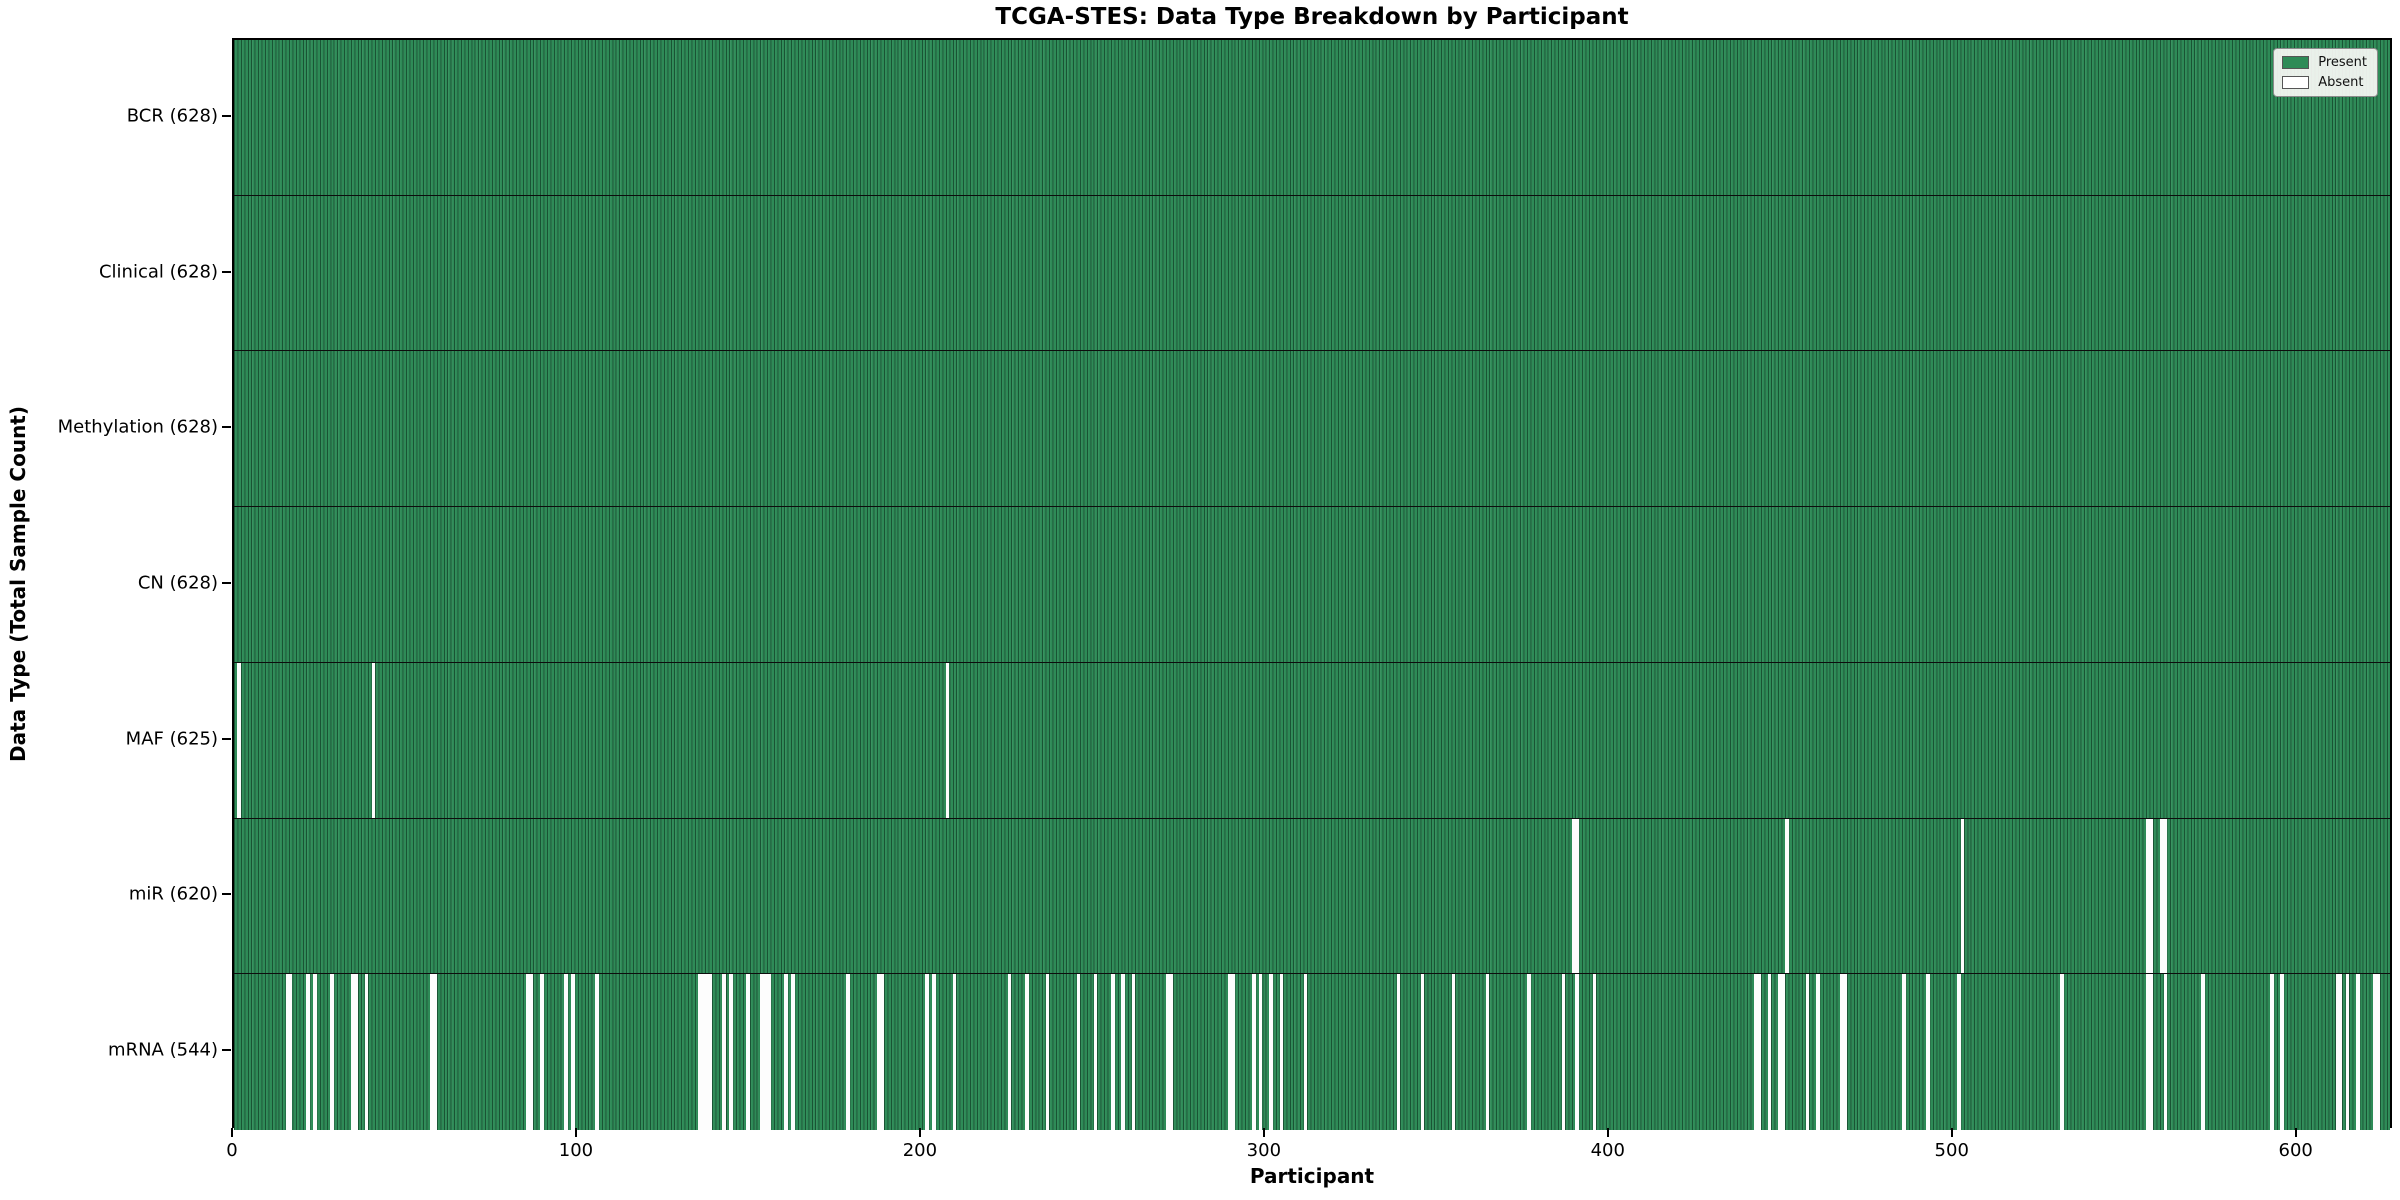  I want to click on legend: Present Absent, so click(2325, 72).